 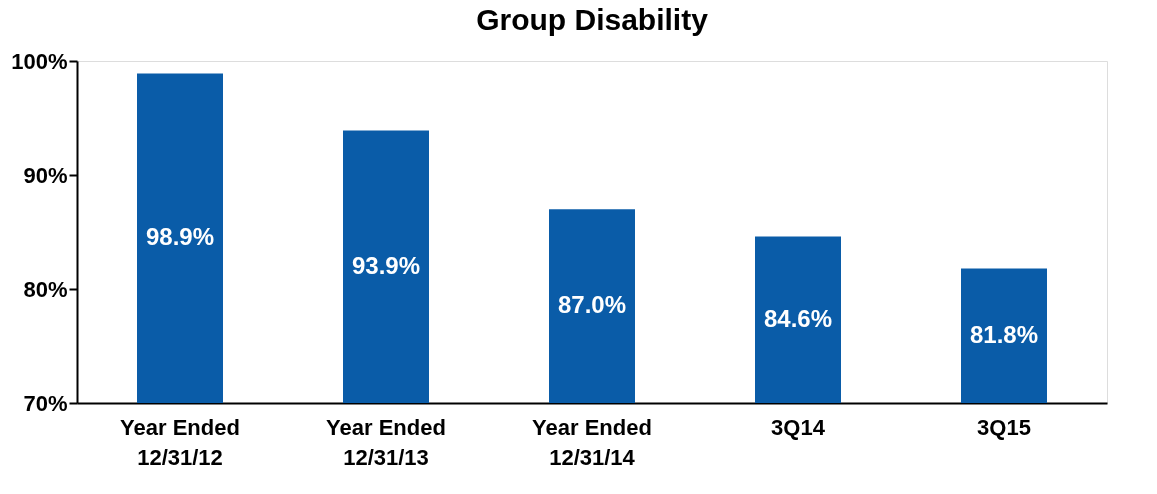 What do you see at coordinates (386, 265) in the screenshot?
I see `data-label: 93.9%` at bounding box center [386, 265].